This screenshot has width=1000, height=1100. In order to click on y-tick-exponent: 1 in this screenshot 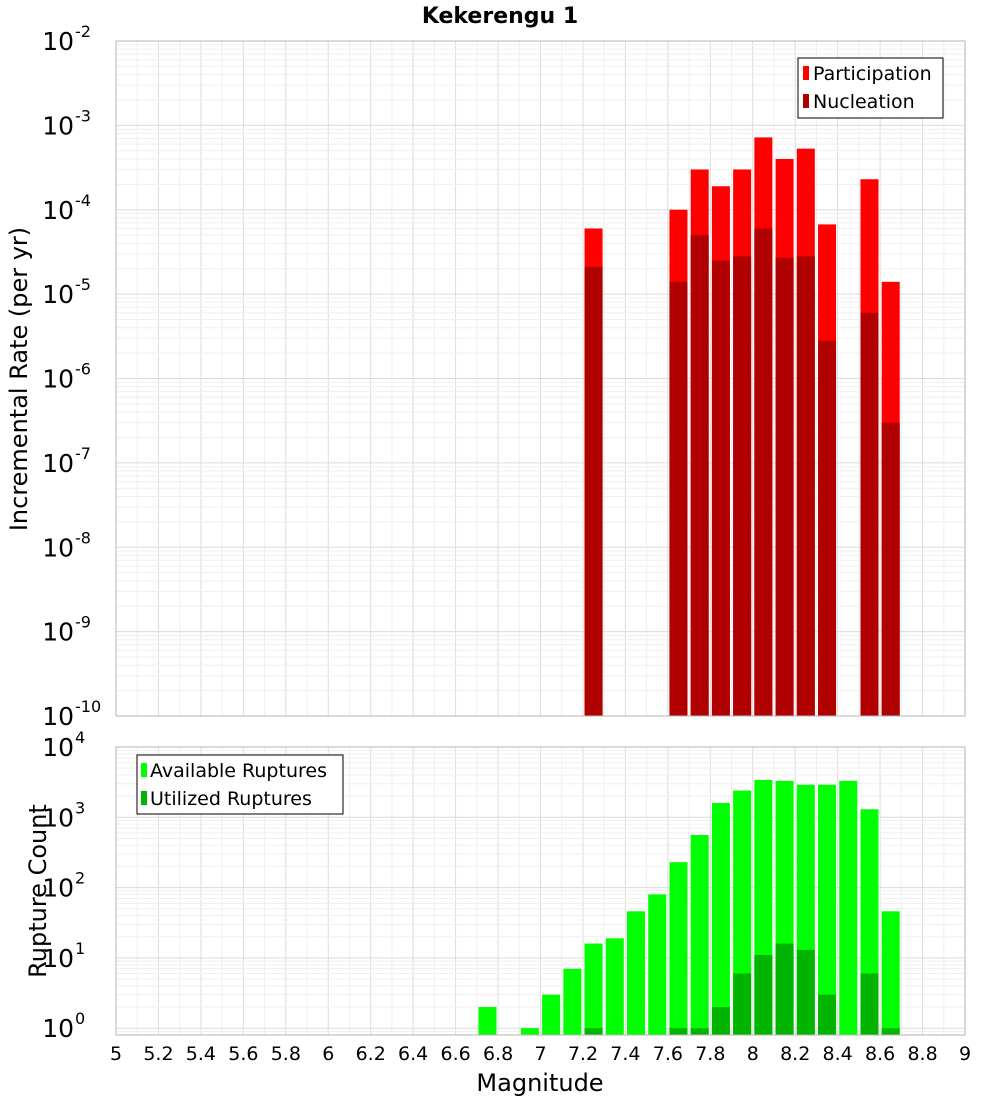, I will do `click(80, 948)`.